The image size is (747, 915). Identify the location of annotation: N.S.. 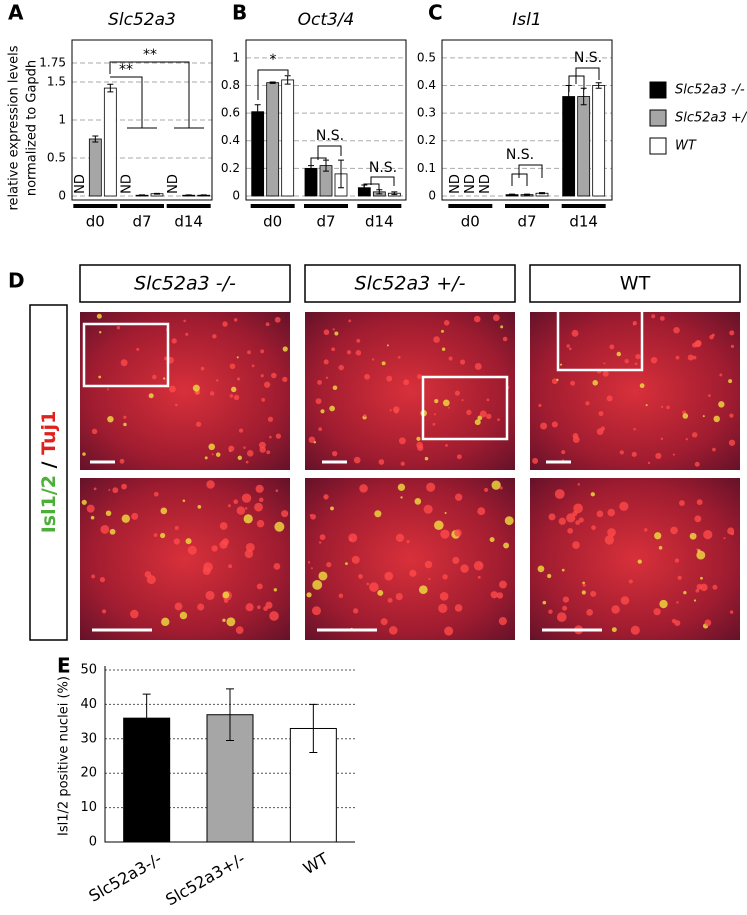
(520, 155).